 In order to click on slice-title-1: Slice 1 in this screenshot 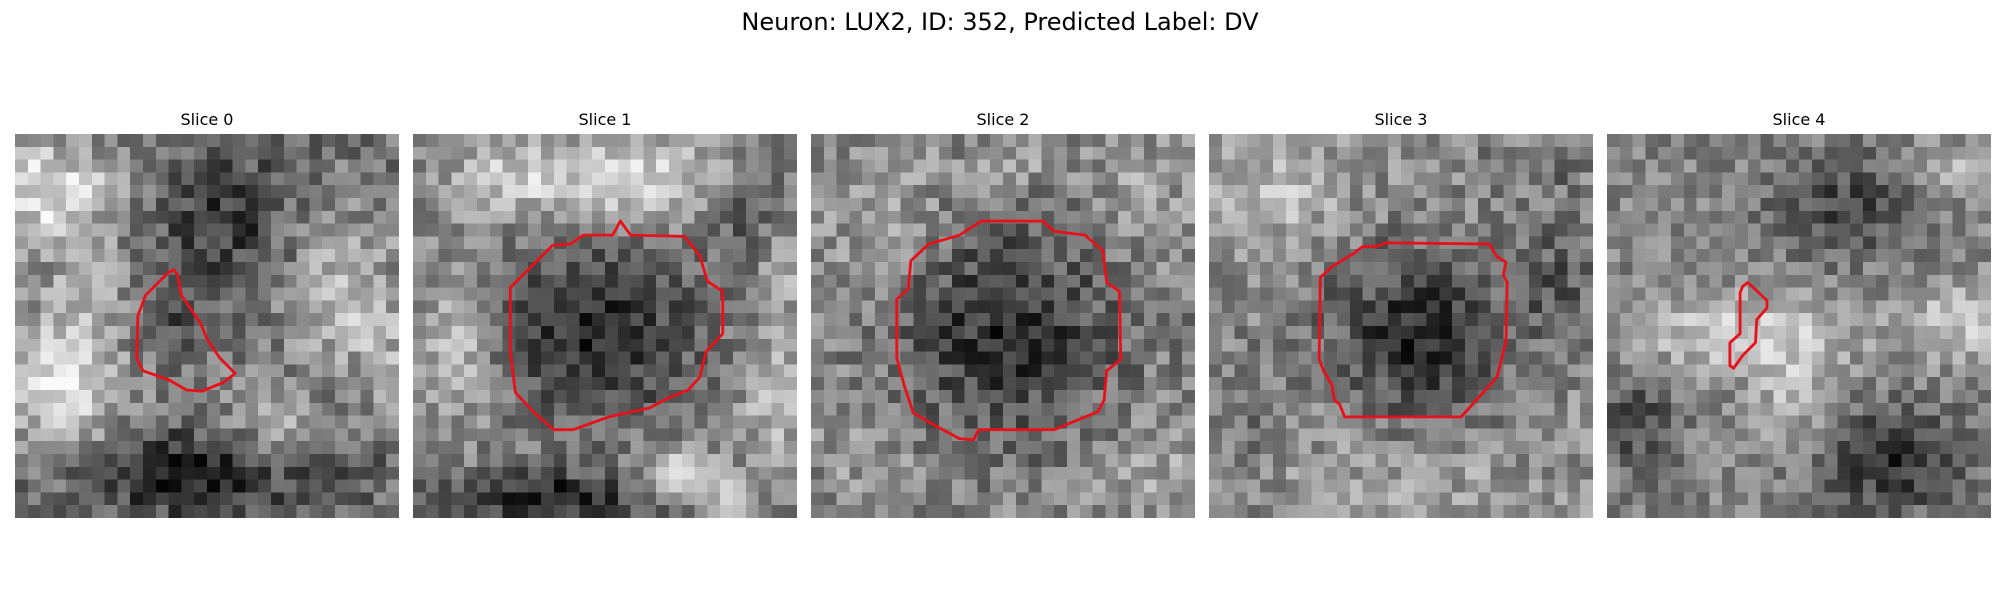, I will do `click(605, 119)`.